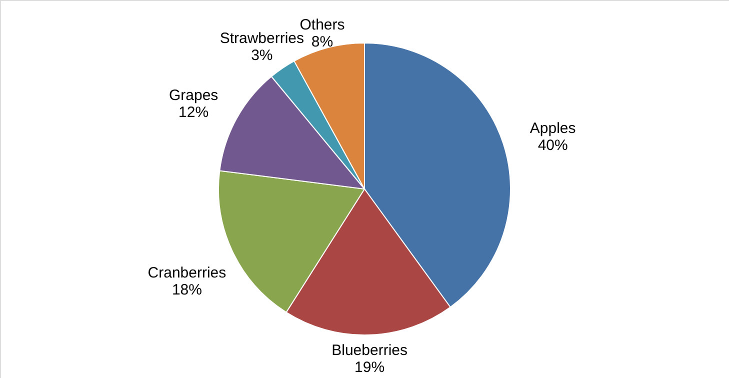  What do you see at coordinates (553, 128) in the screenshot?
I see `slice-label: Apples` at bounding box center [553, 128].